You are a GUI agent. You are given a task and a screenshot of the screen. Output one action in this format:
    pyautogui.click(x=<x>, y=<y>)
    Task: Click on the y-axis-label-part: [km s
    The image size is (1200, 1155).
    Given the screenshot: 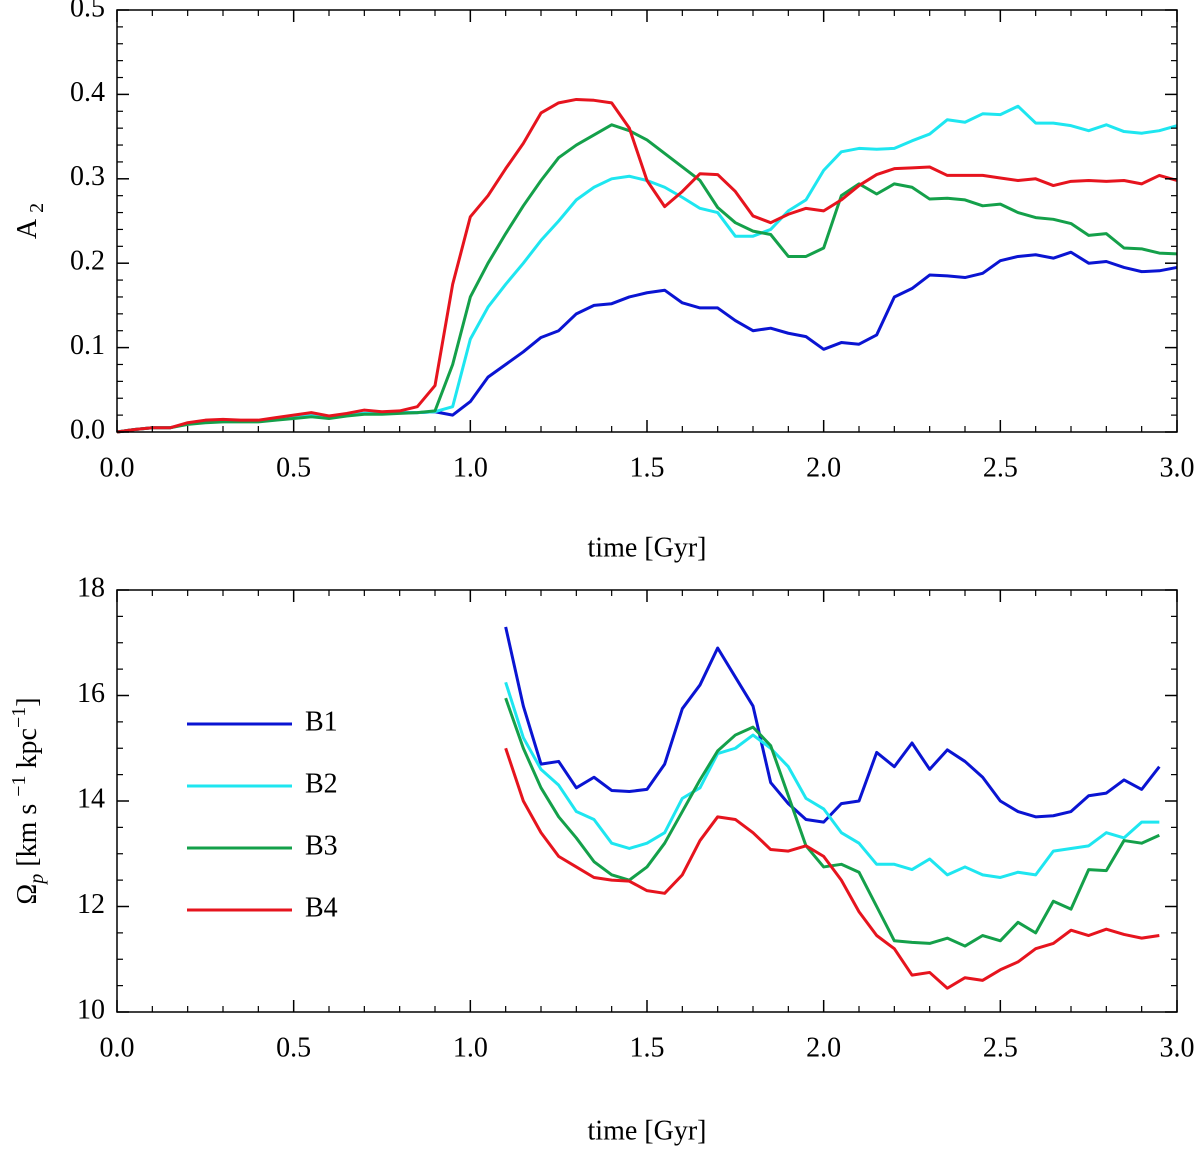 What is the action you would take?
    pyautogui.click(x=27, y=835)
    